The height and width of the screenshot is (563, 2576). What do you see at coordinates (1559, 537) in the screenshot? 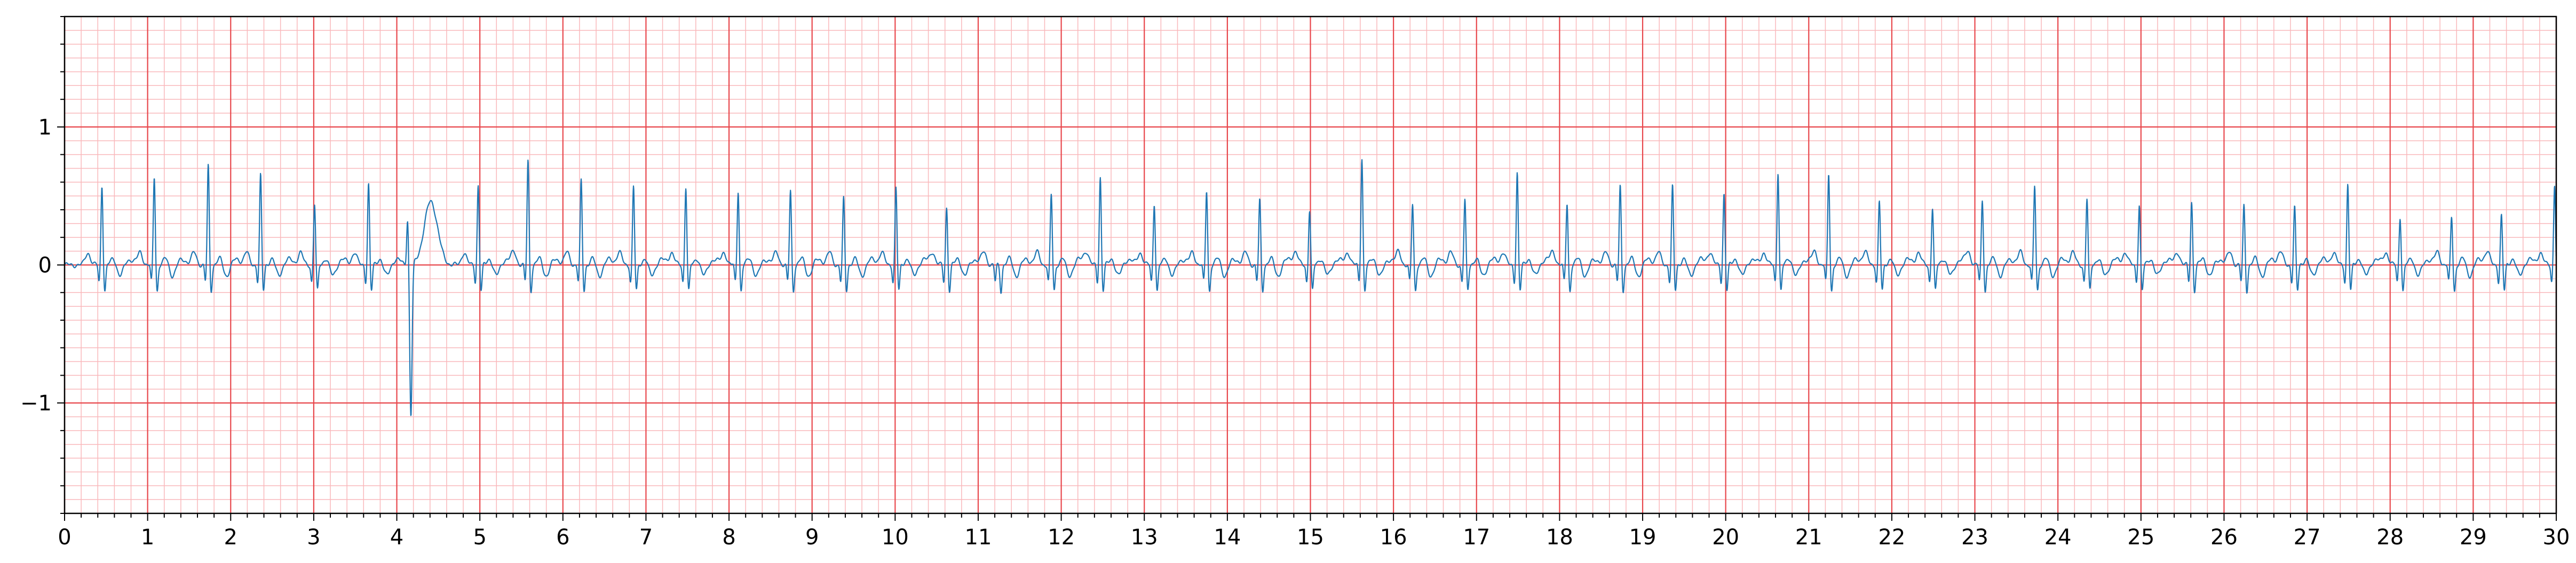
I see `x-tick-label: 18` at bounding box center [1559, 537].